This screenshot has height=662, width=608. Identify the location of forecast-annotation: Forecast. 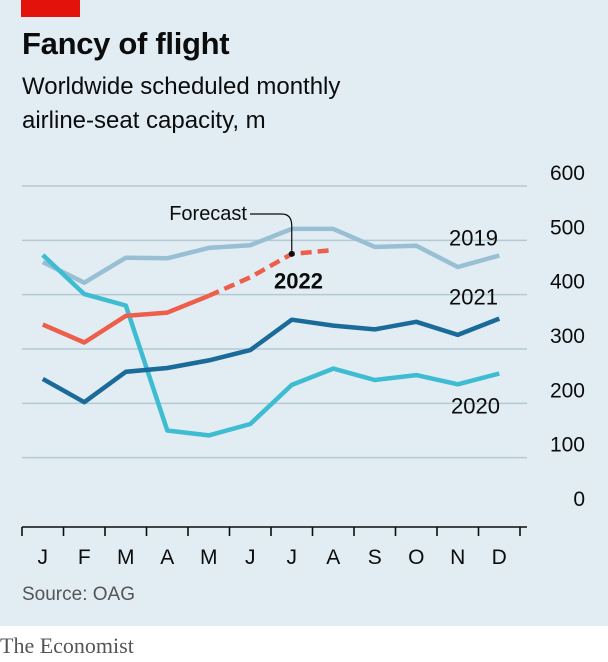
(208, 214).